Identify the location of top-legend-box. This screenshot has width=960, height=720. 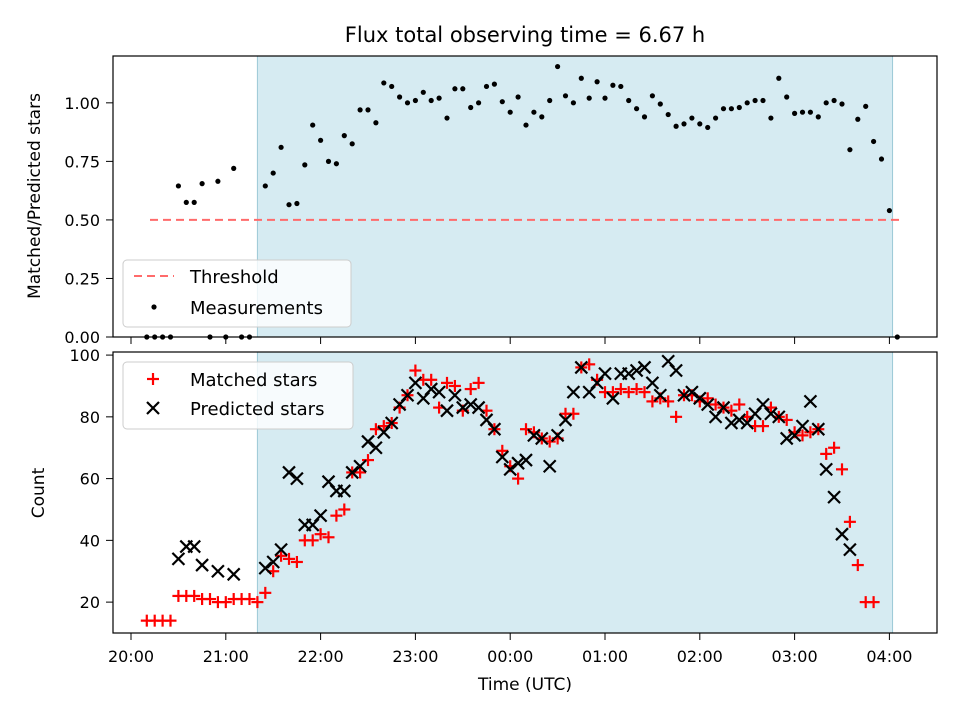
(237, 293).